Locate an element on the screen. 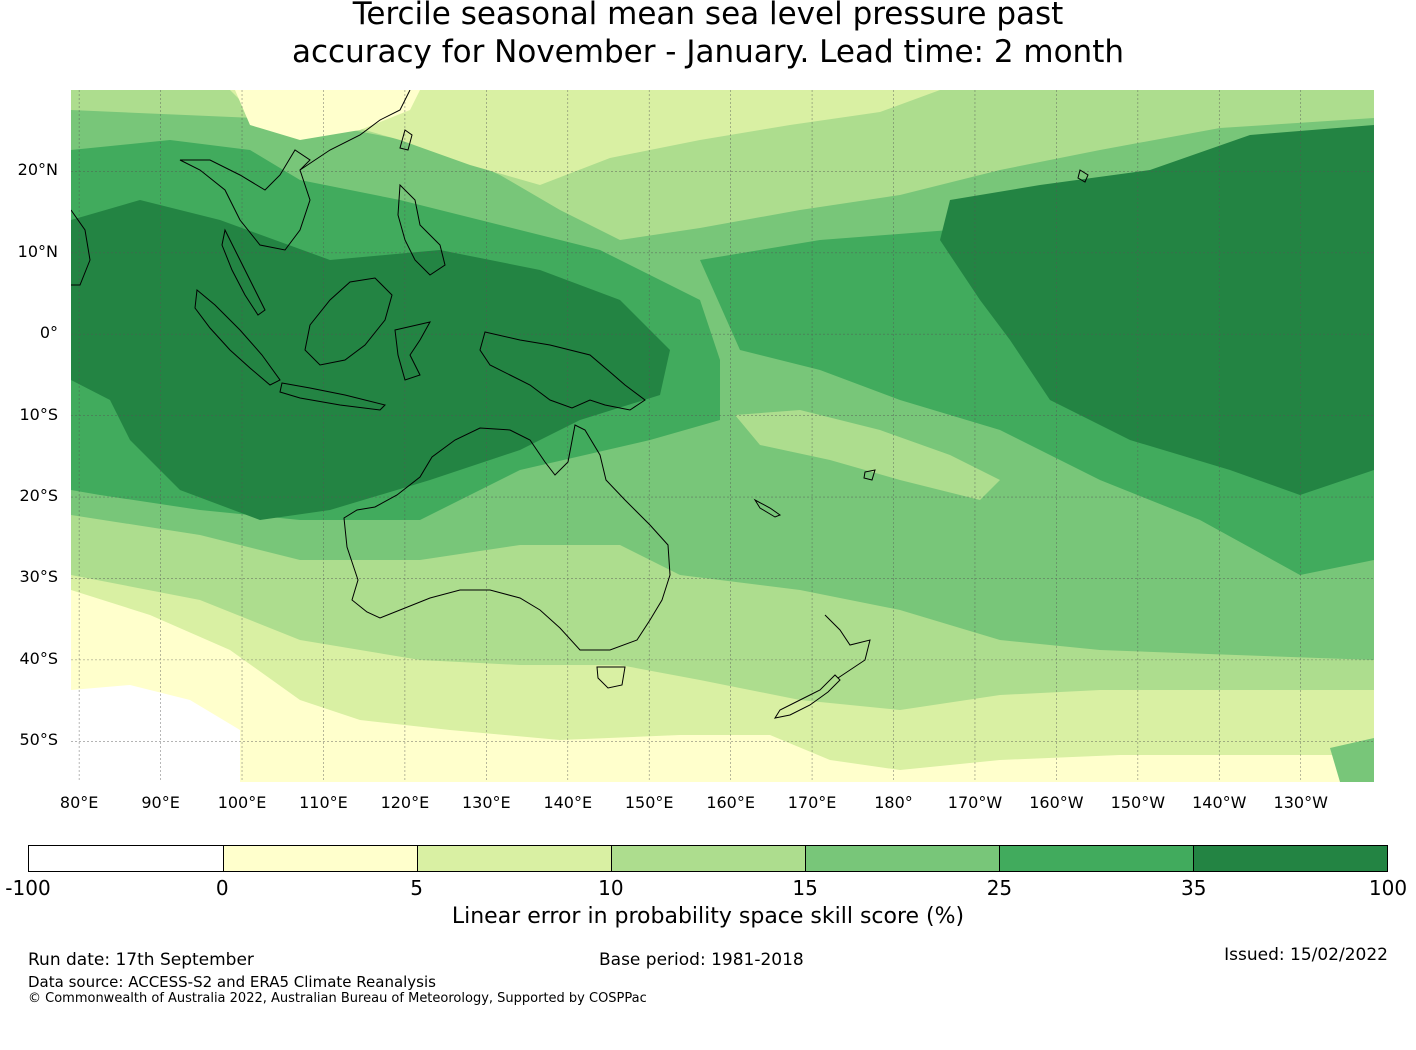 This screenshot has width=1416, height=1050. india-coast is located at coordinates (81, 247).